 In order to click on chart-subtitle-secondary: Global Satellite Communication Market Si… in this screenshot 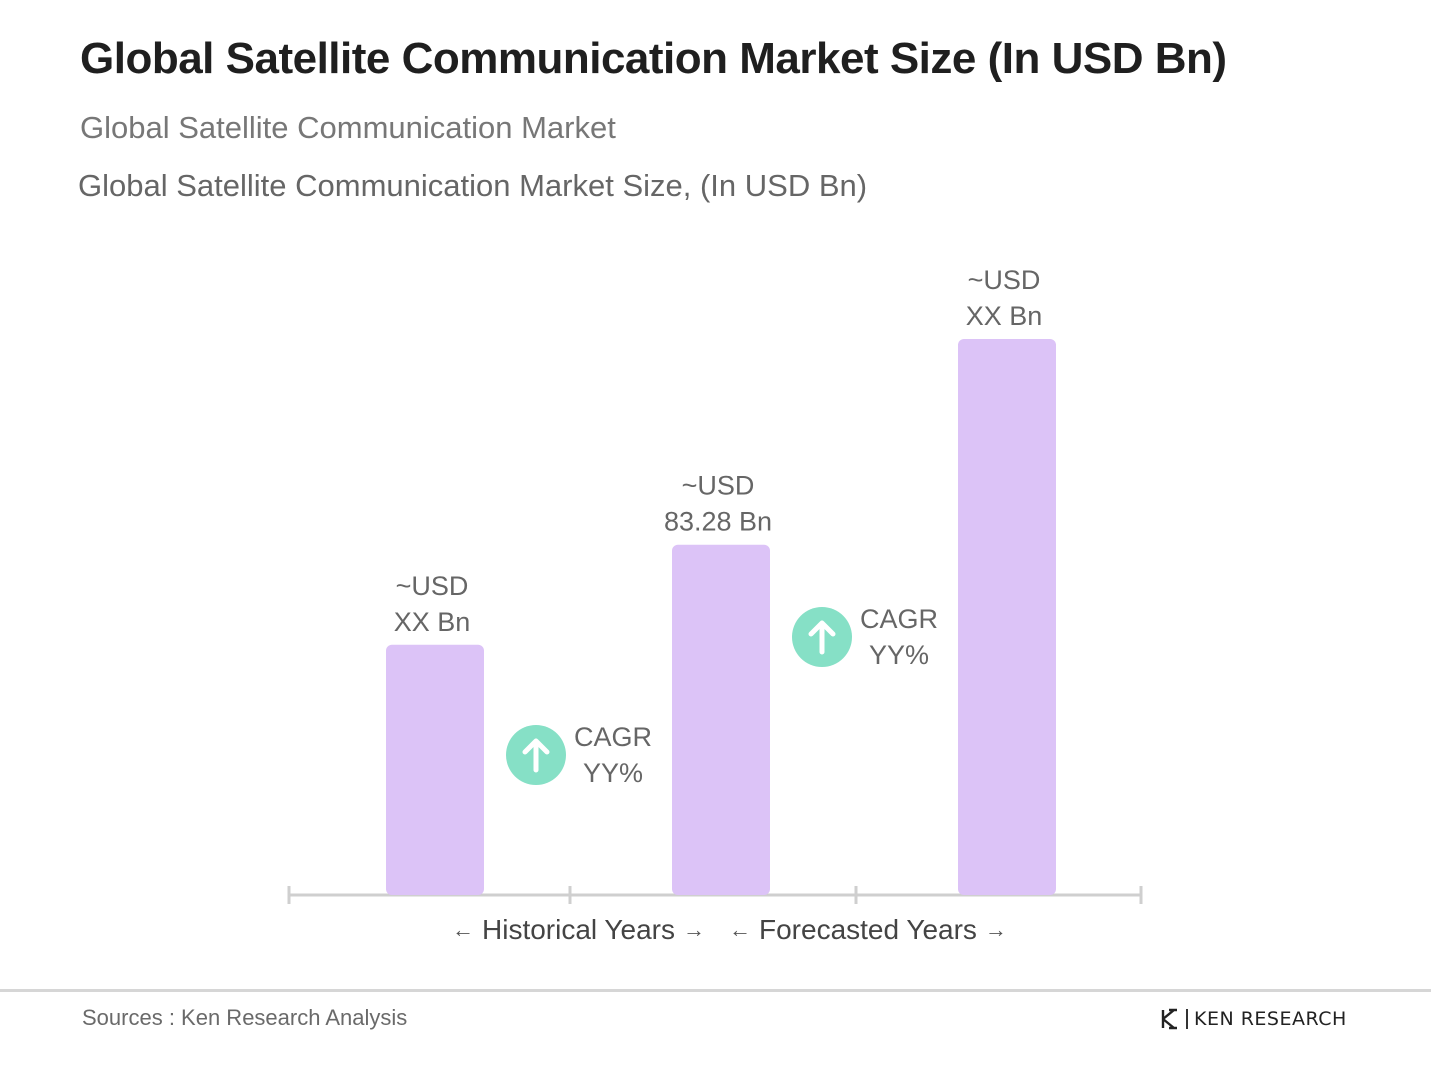, I will do `click(473, 185)`.